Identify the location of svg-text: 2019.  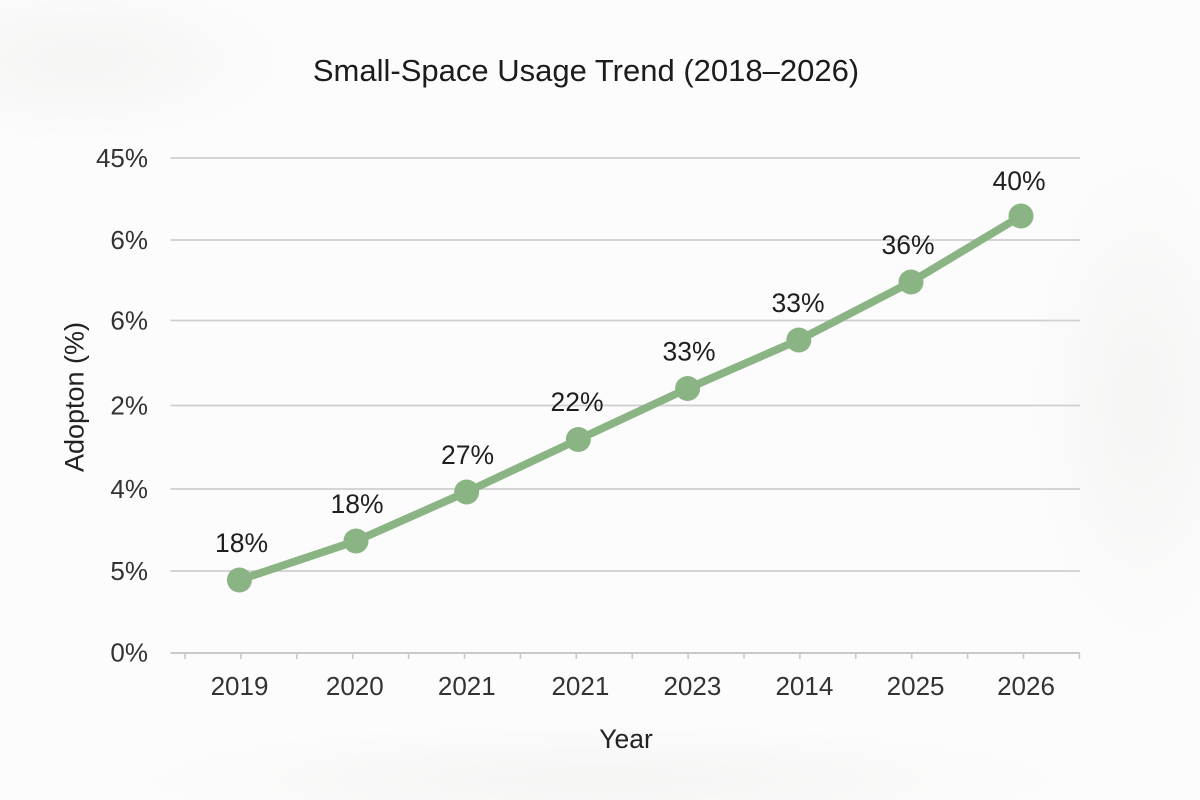
(240, 686).